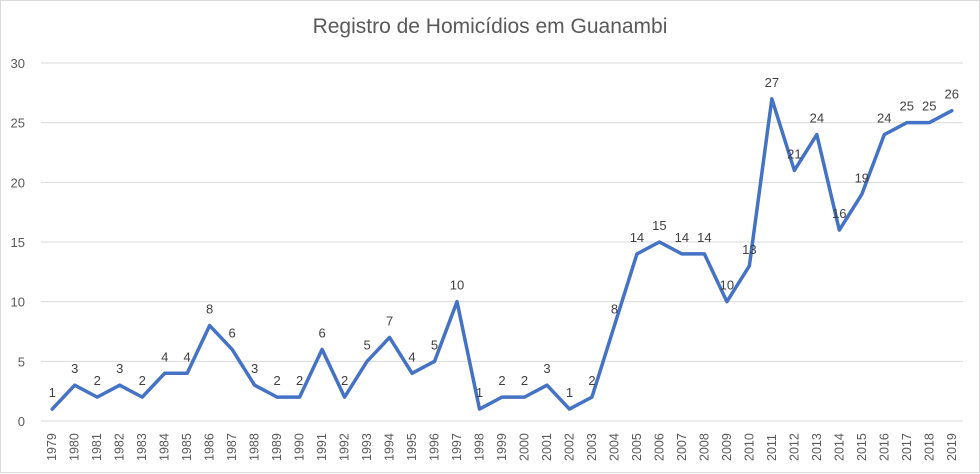 Image resolution: width=980 pixels, height=474 pixels. Describe the element at coordinates (862, 447) in the screenshot. I see `x-tick-label: 2015` at that location.